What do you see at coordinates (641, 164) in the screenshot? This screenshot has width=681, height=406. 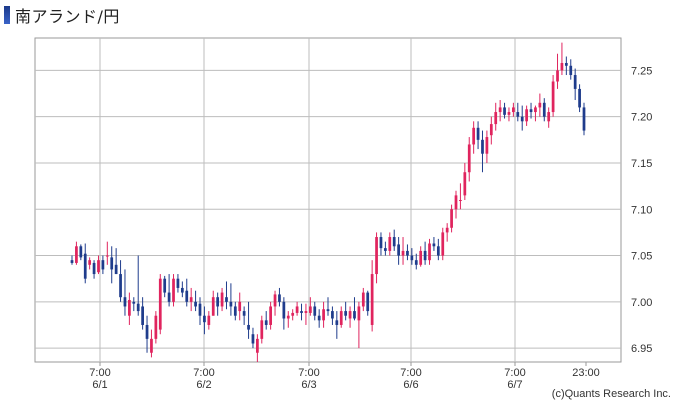 I see `y-tick-label: 7.15` at bounding box center [641, 164].